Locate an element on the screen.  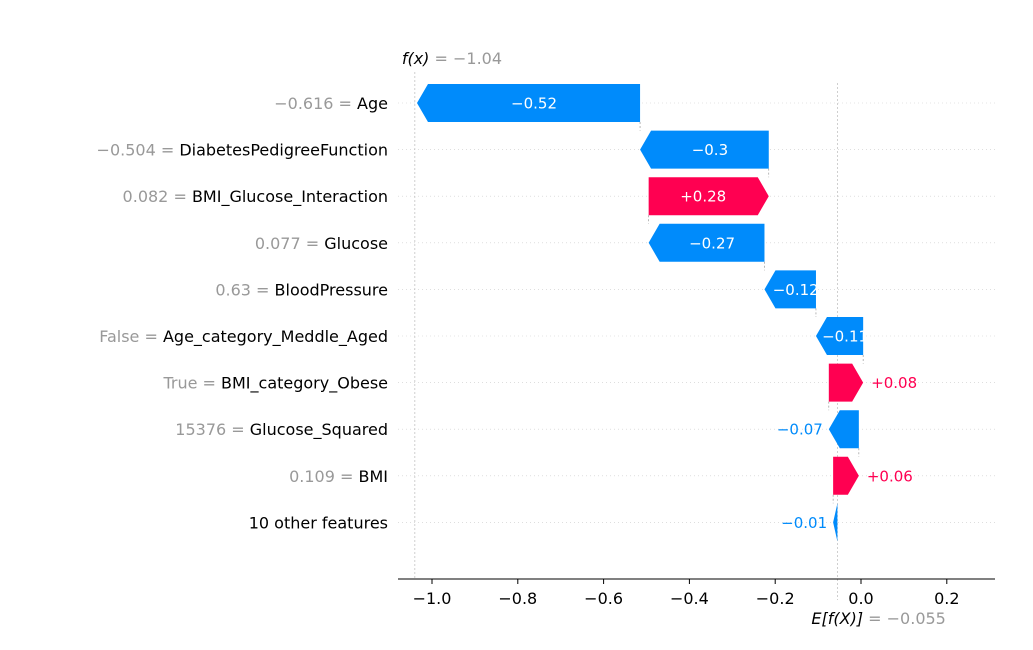
fx-annotation: f(x) = −1.04 is located at coordinates (452, 58).